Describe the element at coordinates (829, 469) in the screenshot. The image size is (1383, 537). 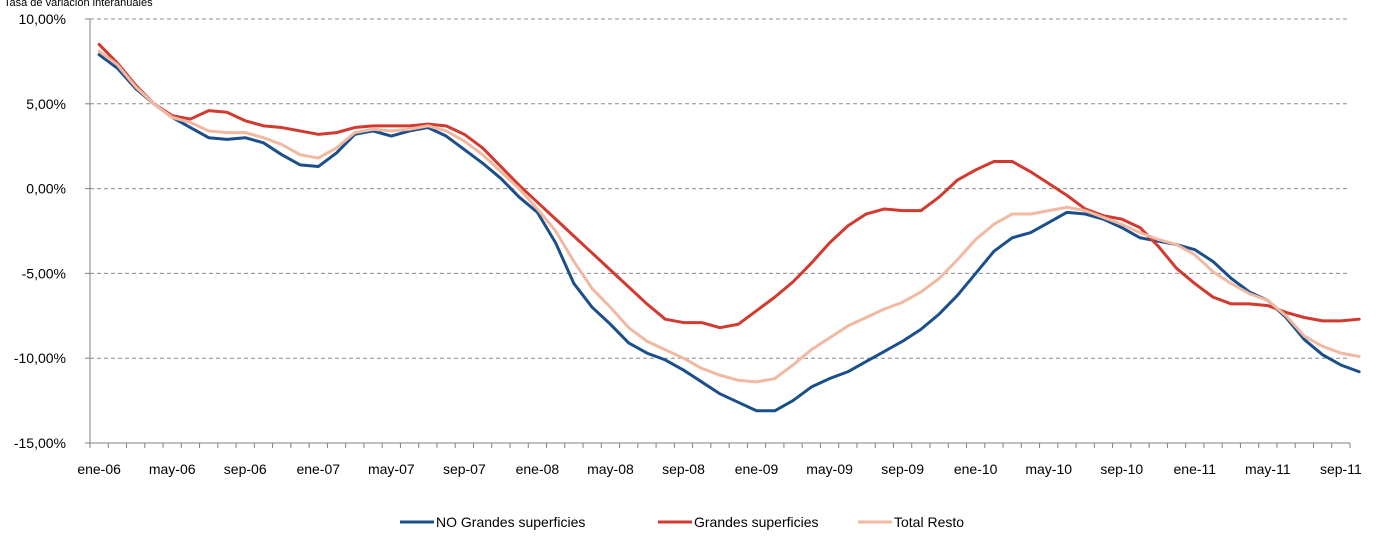
I see `x-tick-label: may-09` at that location.